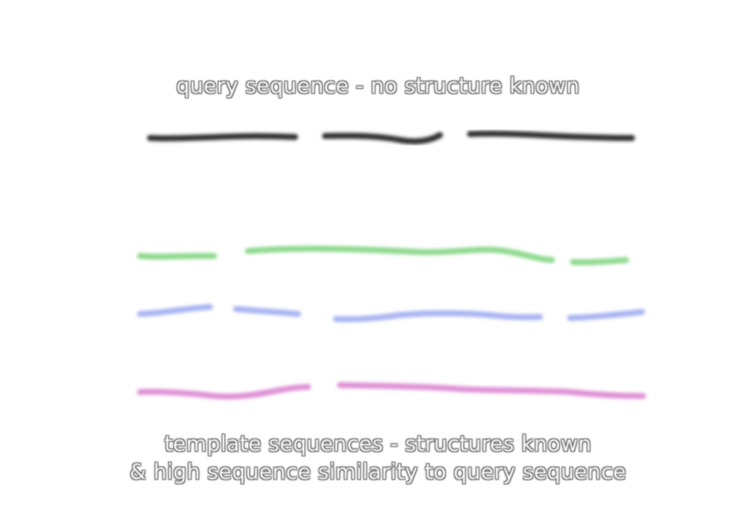  I want to click on query-sequence-line, so click(391, 137).